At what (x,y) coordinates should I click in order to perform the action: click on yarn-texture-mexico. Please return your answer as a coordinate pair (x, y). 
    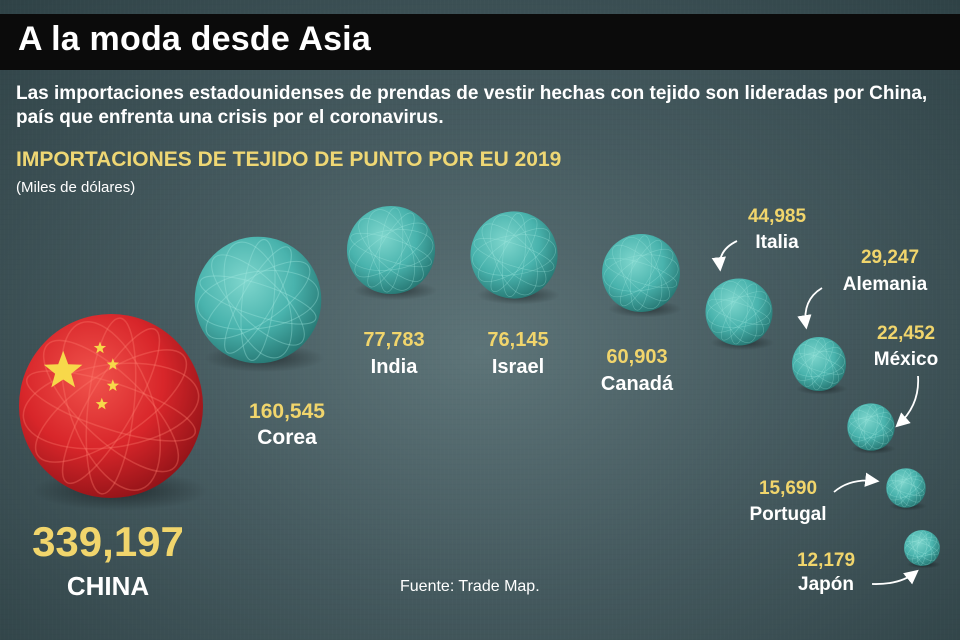
    Looking at the image, I should click on (871, 427).